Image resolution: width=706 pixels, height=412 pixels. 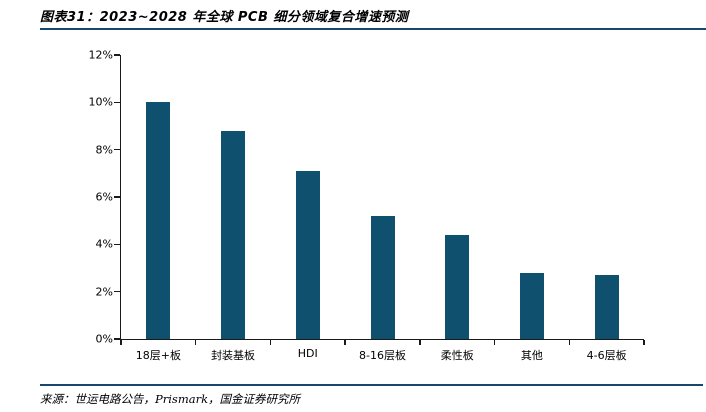 I want to click on source-note: 来源：世运电路公告，Prismark，国金证券研究所, so click(x=170, y=399).